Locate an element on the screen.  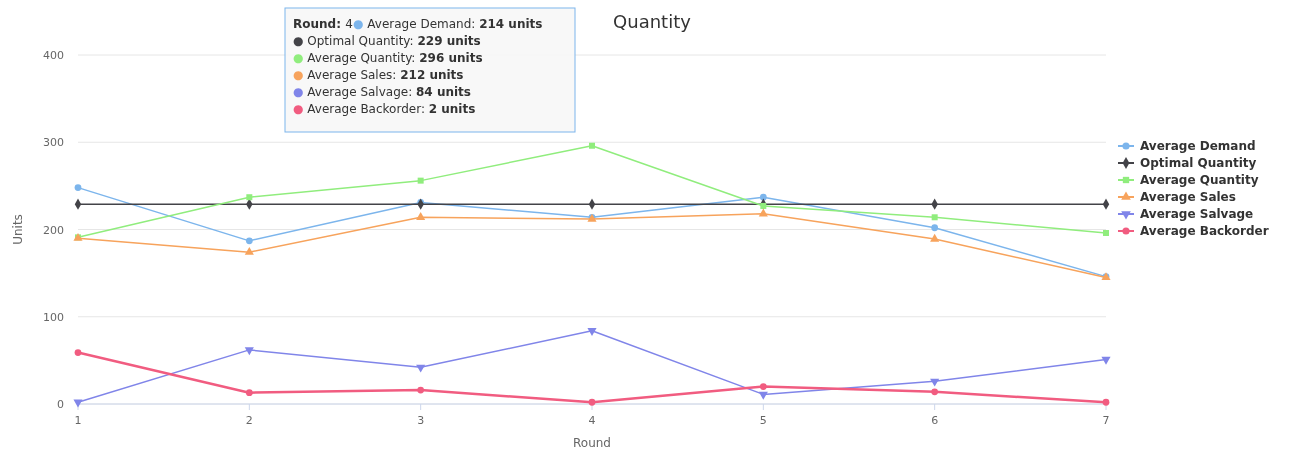
legend-label: Average Salvage is located at coordinates (1197, 214).